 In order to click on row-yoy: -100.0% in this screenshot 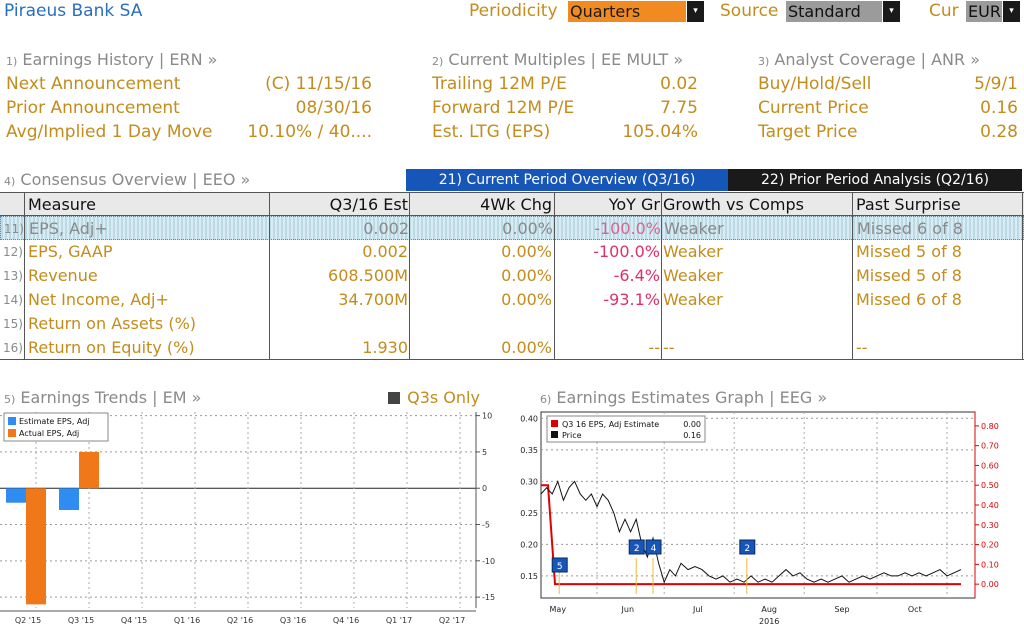, I will do `click(626, 251)`.